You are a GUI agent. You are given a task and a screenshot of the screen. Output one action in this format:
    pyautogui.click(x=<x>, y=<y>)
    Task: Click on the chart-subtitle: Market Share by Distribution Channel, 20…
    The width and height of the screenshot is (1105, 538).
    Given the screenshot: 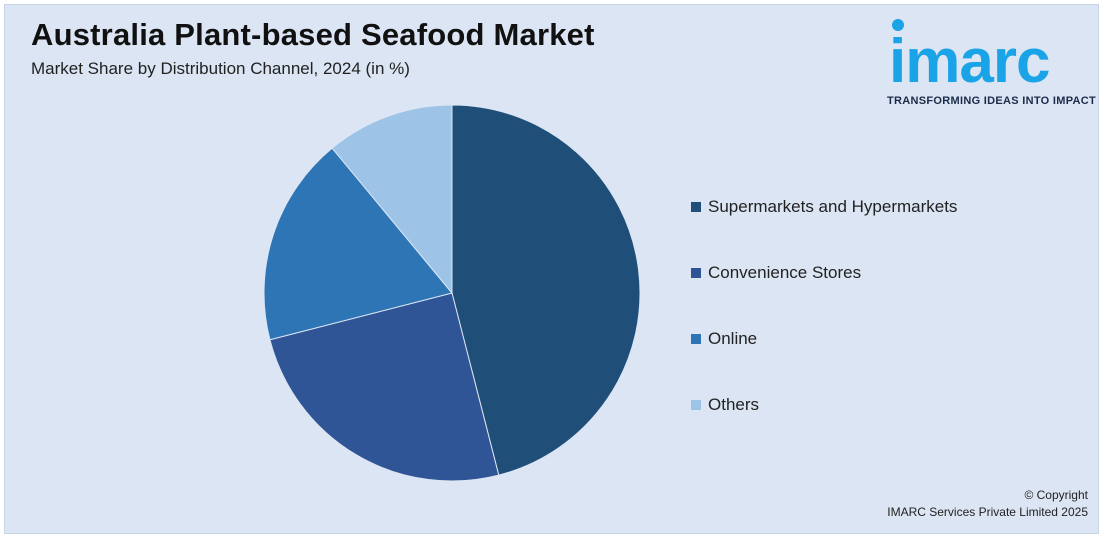 What is the action you would take?
    pyautogui.click(x=220, y=68)
    